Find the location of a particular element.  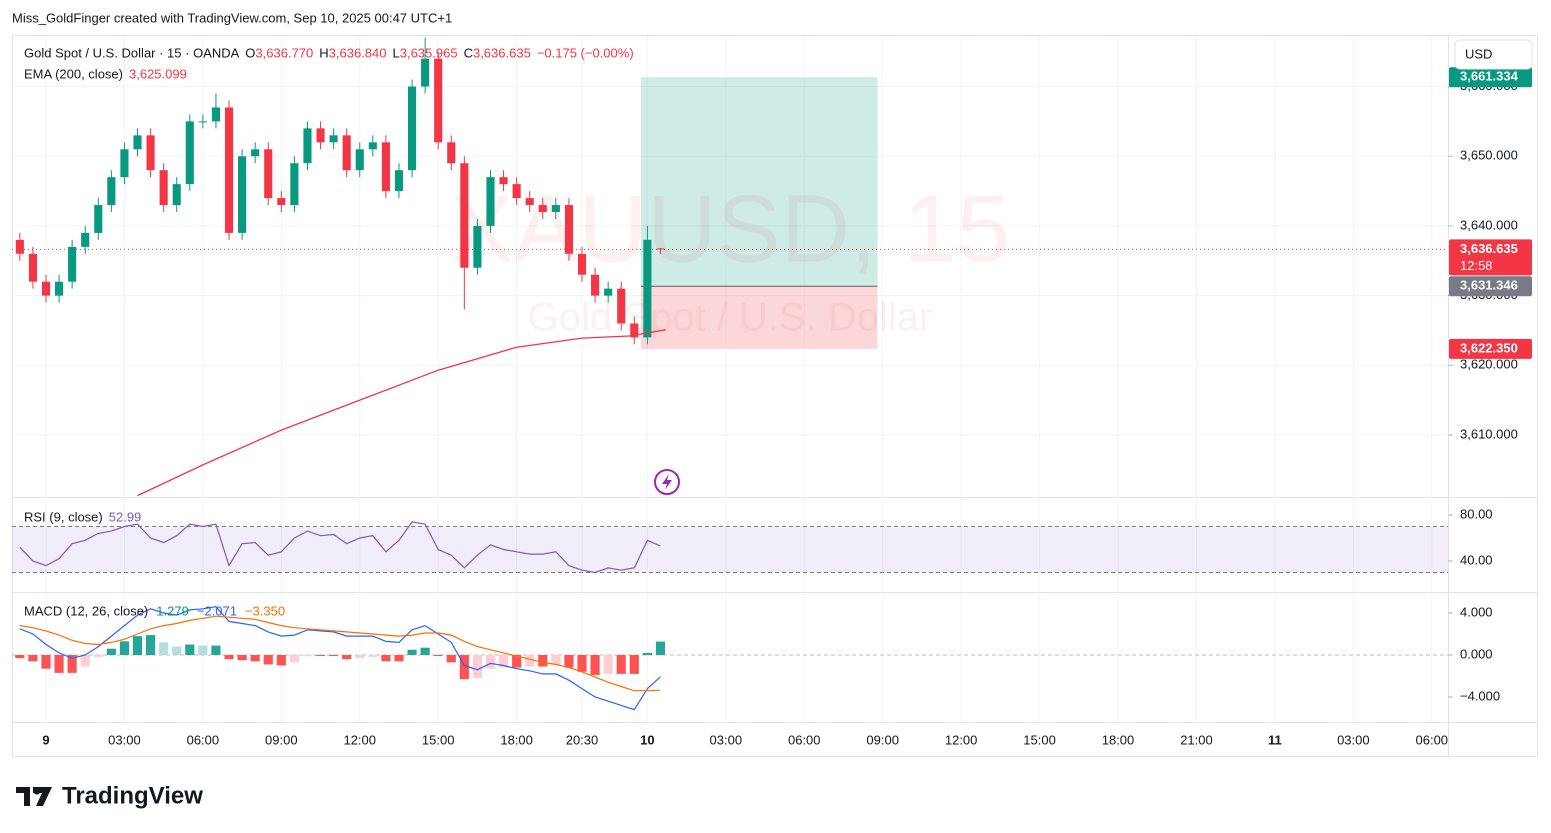

price-badge-label: 3,661.334 is located at coordinates (1489, 76).